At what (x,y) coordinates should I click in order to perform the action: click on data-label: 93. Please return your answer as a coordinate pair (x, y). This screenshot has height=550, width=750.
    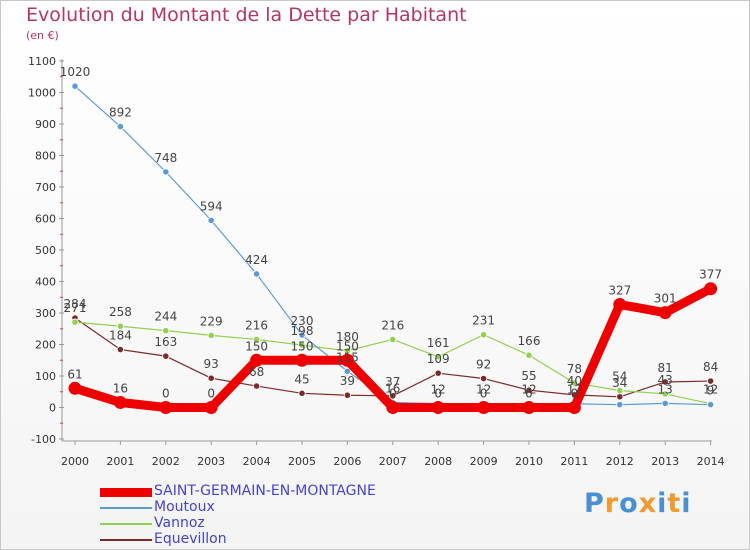
    Looking at the image, I should click on (211, 364).